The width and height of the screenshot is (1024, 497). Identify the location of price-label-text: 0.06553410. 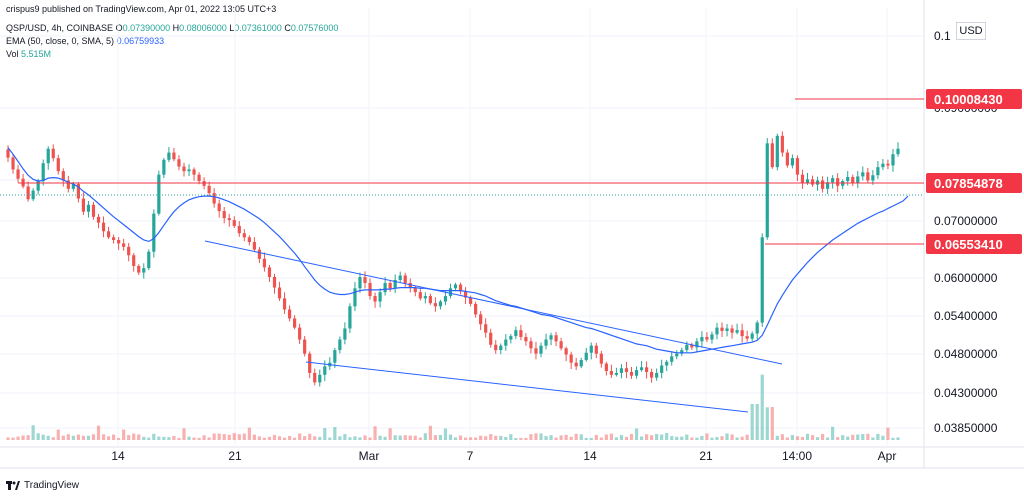
(968, 244).